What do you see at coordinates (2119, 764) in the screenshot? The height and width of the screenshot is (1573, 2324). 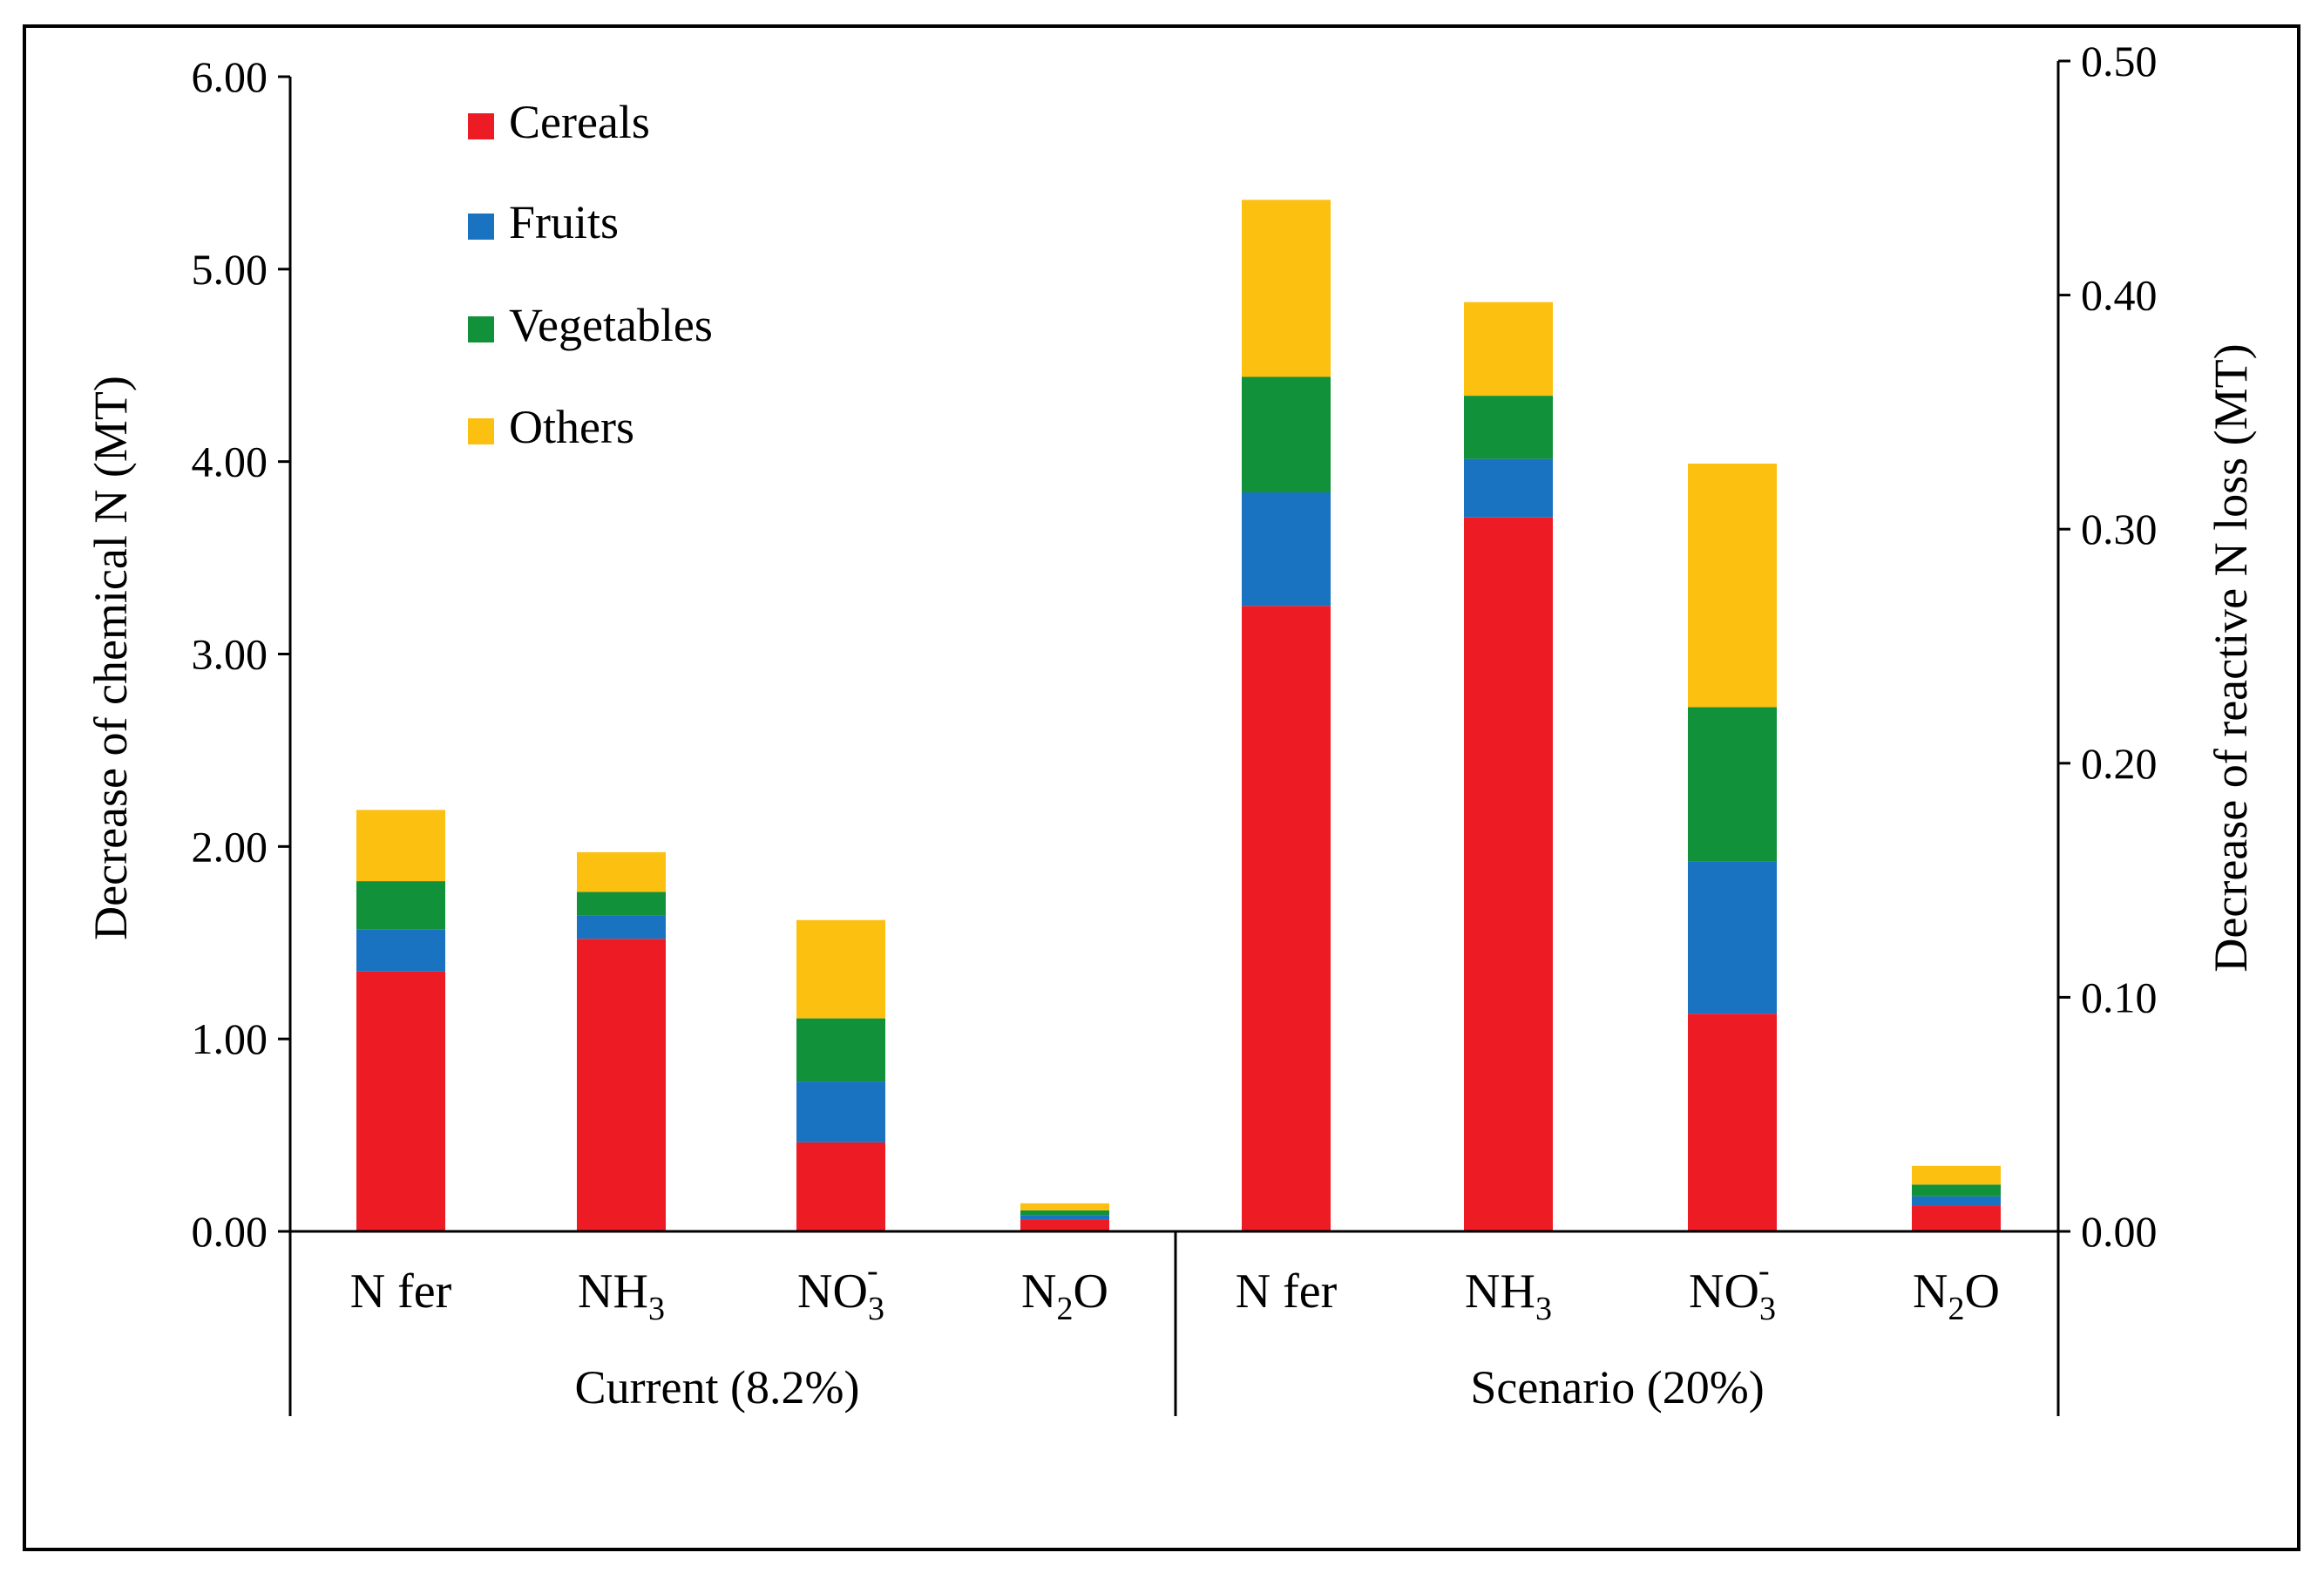 I see `right-axis-tick-label: 0.20` at bounding box center [2119, 764].